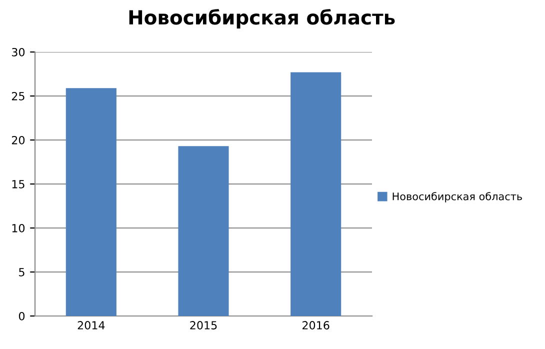  I want to click on y-tick-label: 30, so click(18, 52).